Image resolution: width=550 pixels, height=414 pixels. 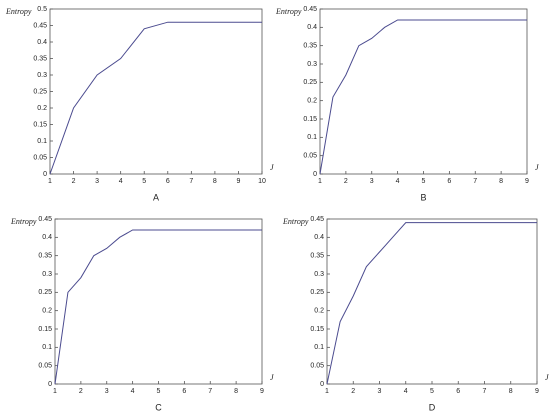 What do you see at coordinates (158, 407) in the screenshot?
I see `panel-caption: C` at bounding box center [158, 407].